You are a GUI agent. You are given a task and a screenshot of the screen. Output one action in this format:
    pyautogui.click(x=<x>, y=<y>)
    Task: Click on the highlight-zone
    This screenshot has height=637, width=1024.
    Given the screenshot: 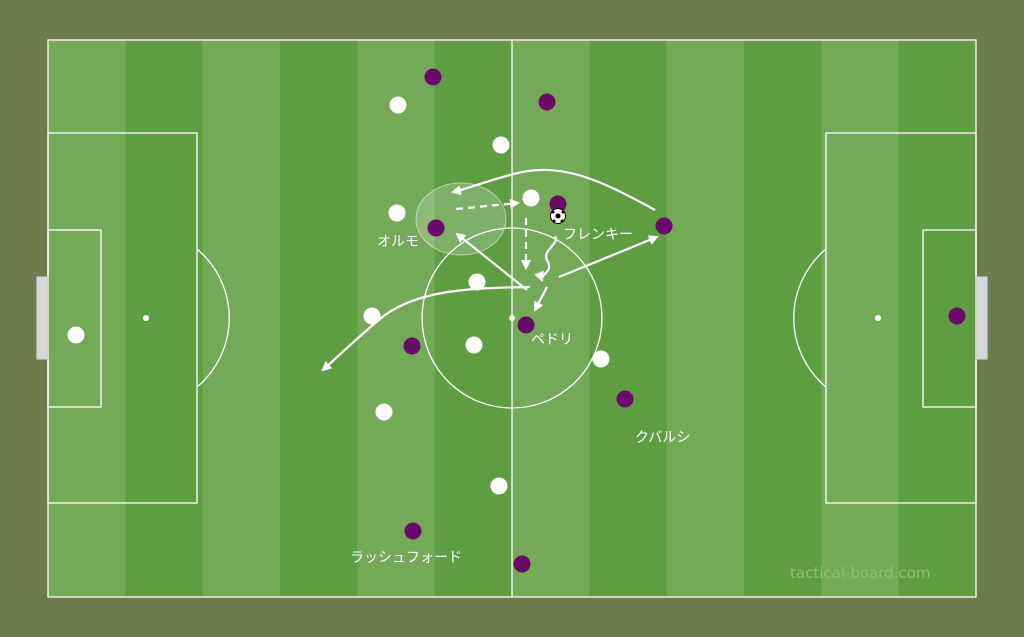 What is the action you would take?
    pyautogui.click(x=461, y=219)
    